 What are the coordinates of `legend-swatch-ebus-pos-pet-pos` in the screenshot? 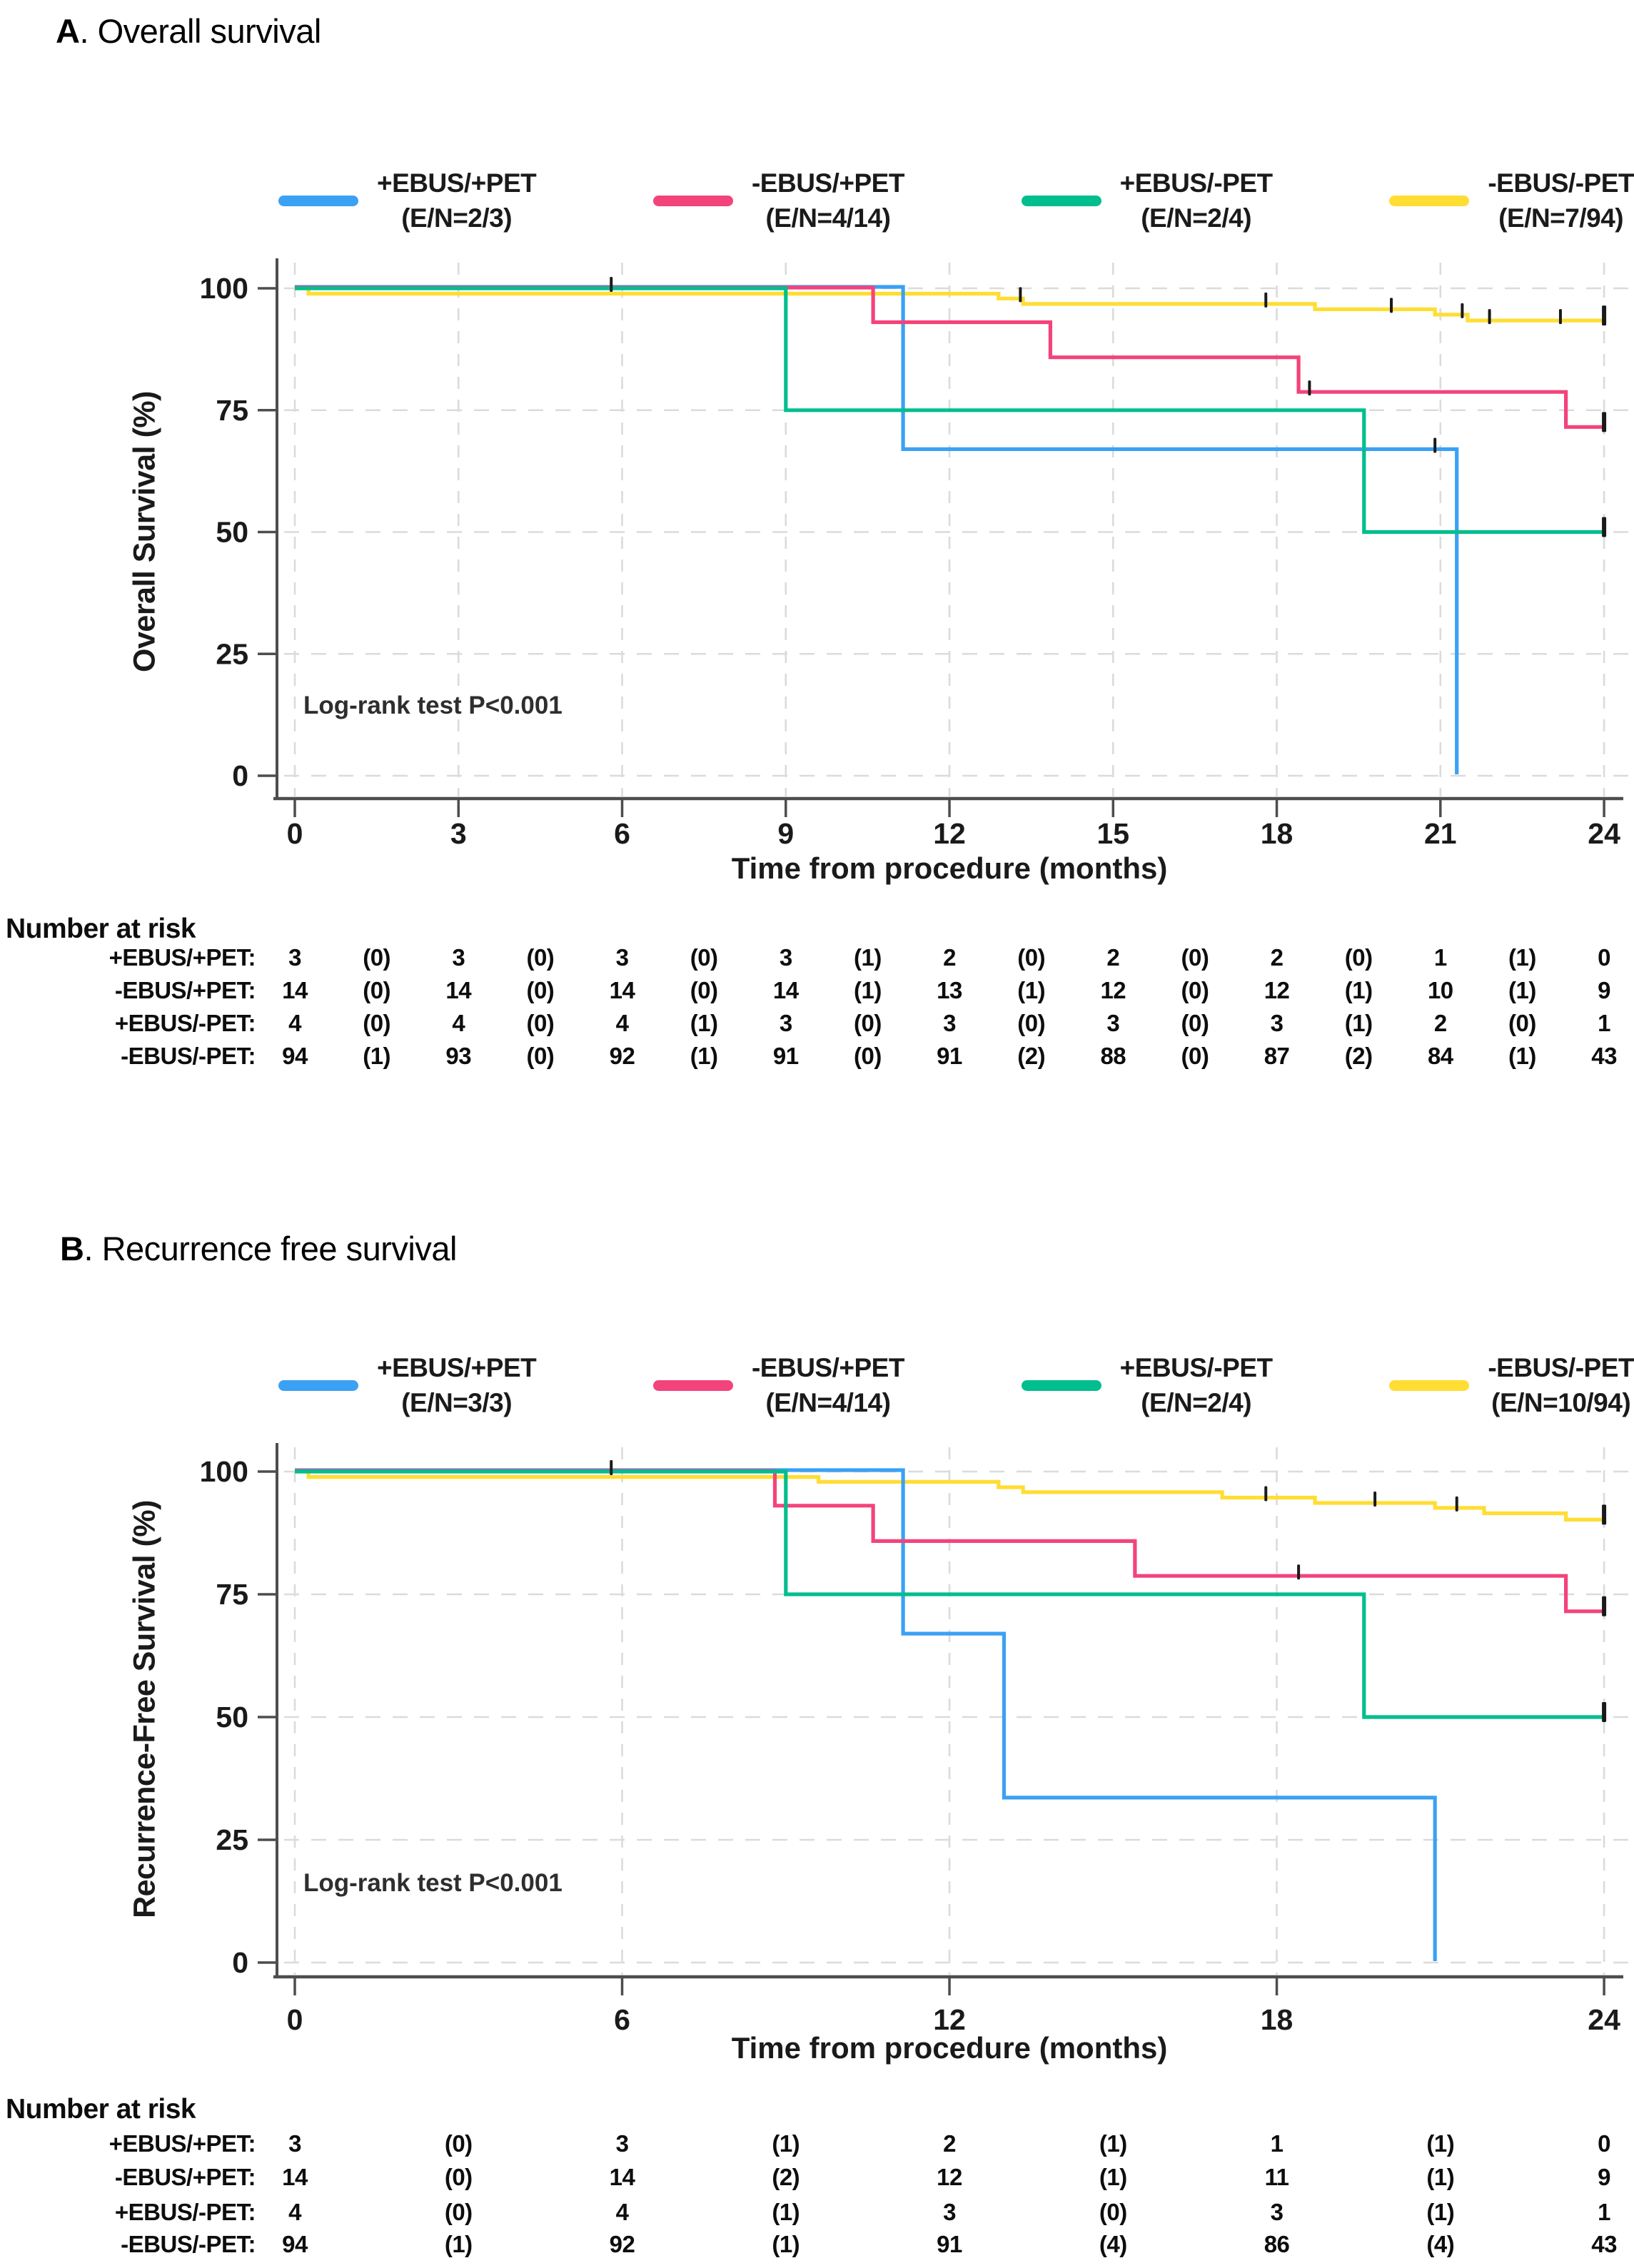 It's located at (318, 200).